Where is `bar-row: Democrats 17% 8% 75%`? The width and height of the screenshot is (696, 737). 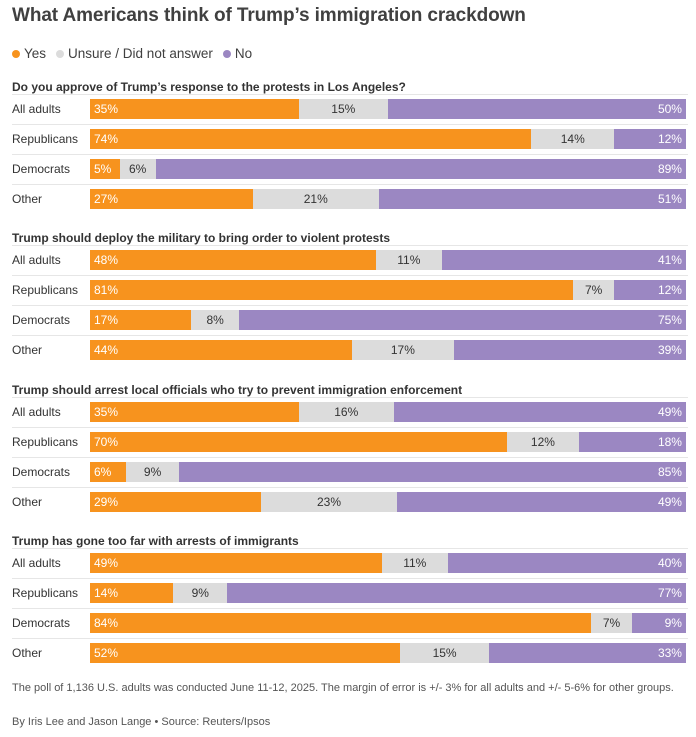 bar-row: Democrats 17% 8% 75% is located at coordinates (348, 320).